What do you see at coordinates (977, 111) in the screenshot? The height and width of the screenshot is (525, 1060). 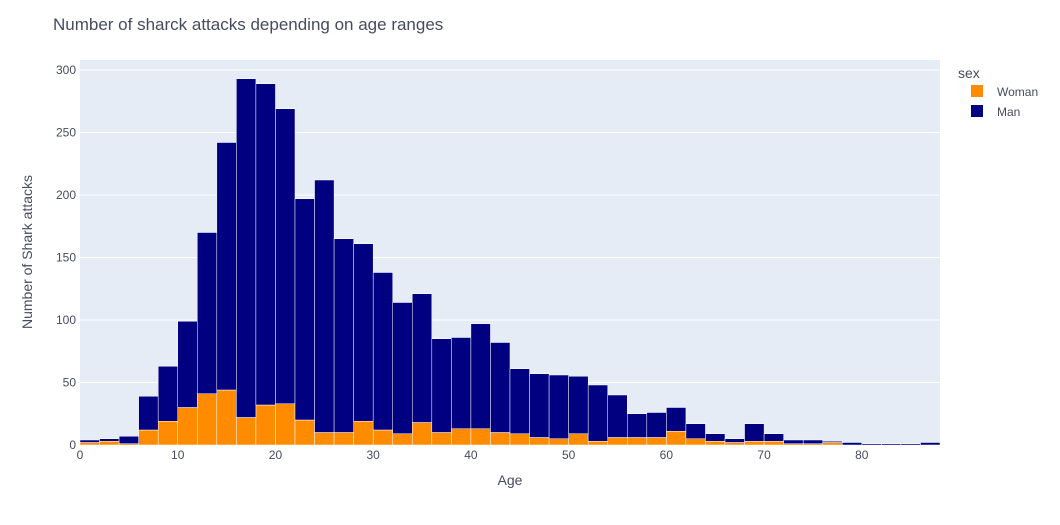 I see `legend-swatch-man` at bounding box center [977, 111].